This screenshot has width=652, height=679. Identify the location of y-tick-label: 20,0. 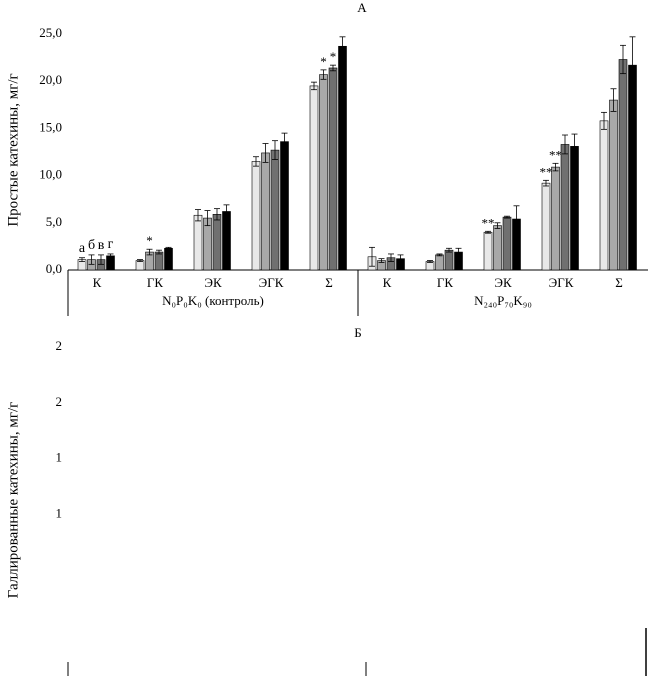
(50, 79).